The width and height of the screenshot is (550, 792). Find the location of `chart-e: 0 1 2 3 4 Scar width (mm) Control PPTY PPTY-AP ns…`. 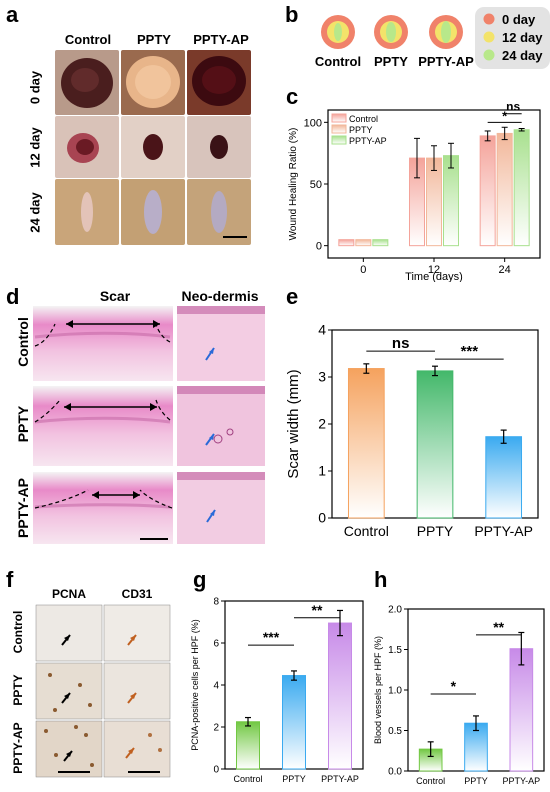

chart-e: 0 1 2 3 4 Scar width (mm) Control PPTY PPTY-AP ns… is located at coordinates (412, 430).